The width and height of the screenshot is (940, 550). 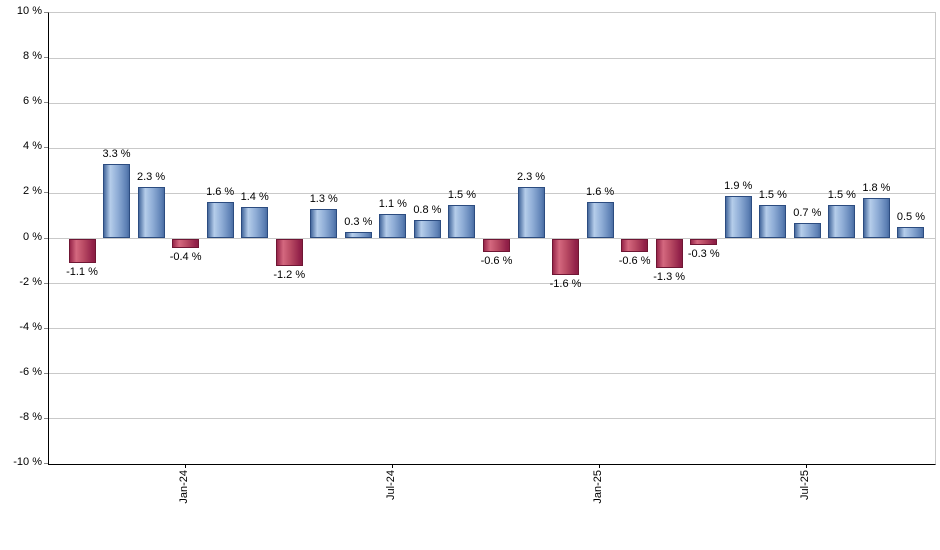 What do you see at coordinates (323, 199) in the screenshot?
I see `bar-value-label: 1.3 %` at bounding box center [323, 199].